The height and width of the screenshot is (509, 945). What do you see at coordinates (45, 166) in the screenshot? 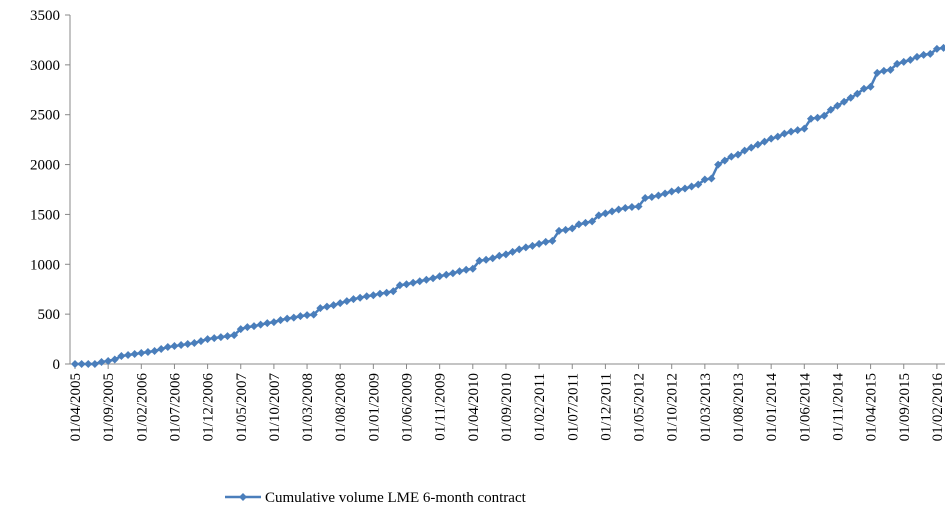
I see `y-tick-label: 2000` at bounding box center [45, 166].